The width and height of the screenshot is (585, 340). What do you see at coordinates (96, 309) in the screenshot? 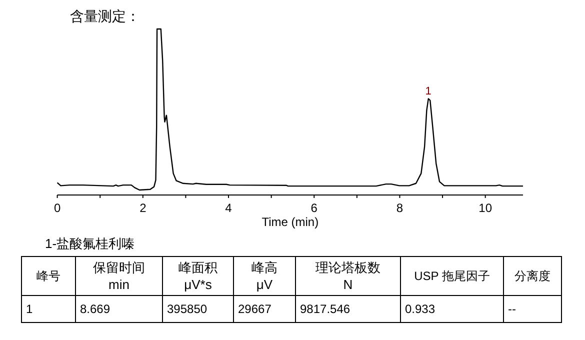
I see `text: 8.669` at bounding box center [96, 309].